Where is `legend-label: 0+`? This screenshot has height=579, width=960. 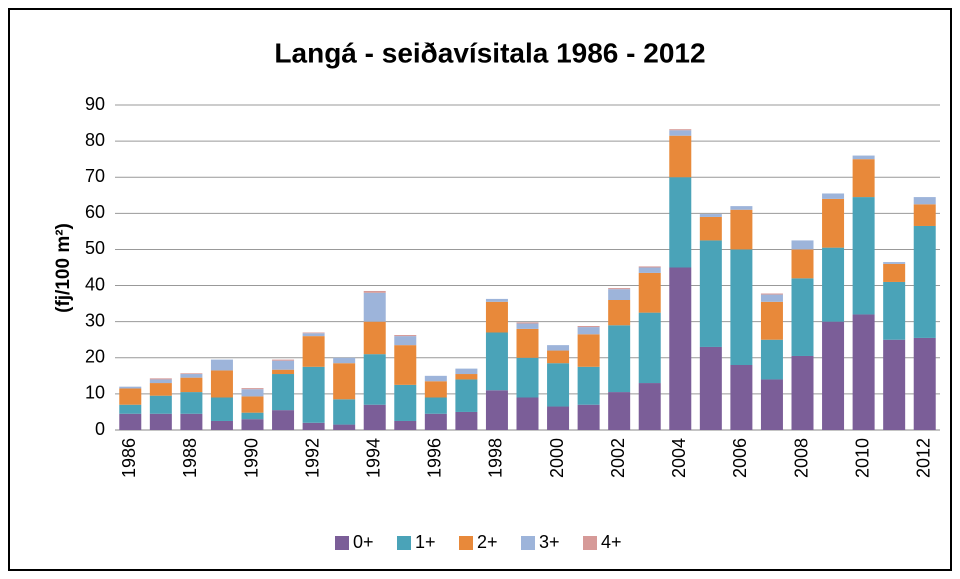
legend-label: 0+ is located at coordinates (363, 542).